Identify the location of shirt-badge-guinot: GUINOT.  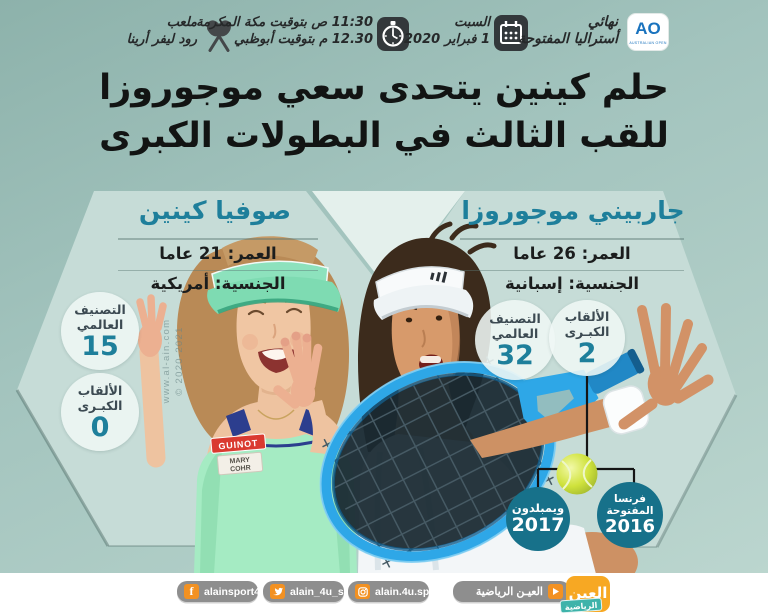
(238, 444).